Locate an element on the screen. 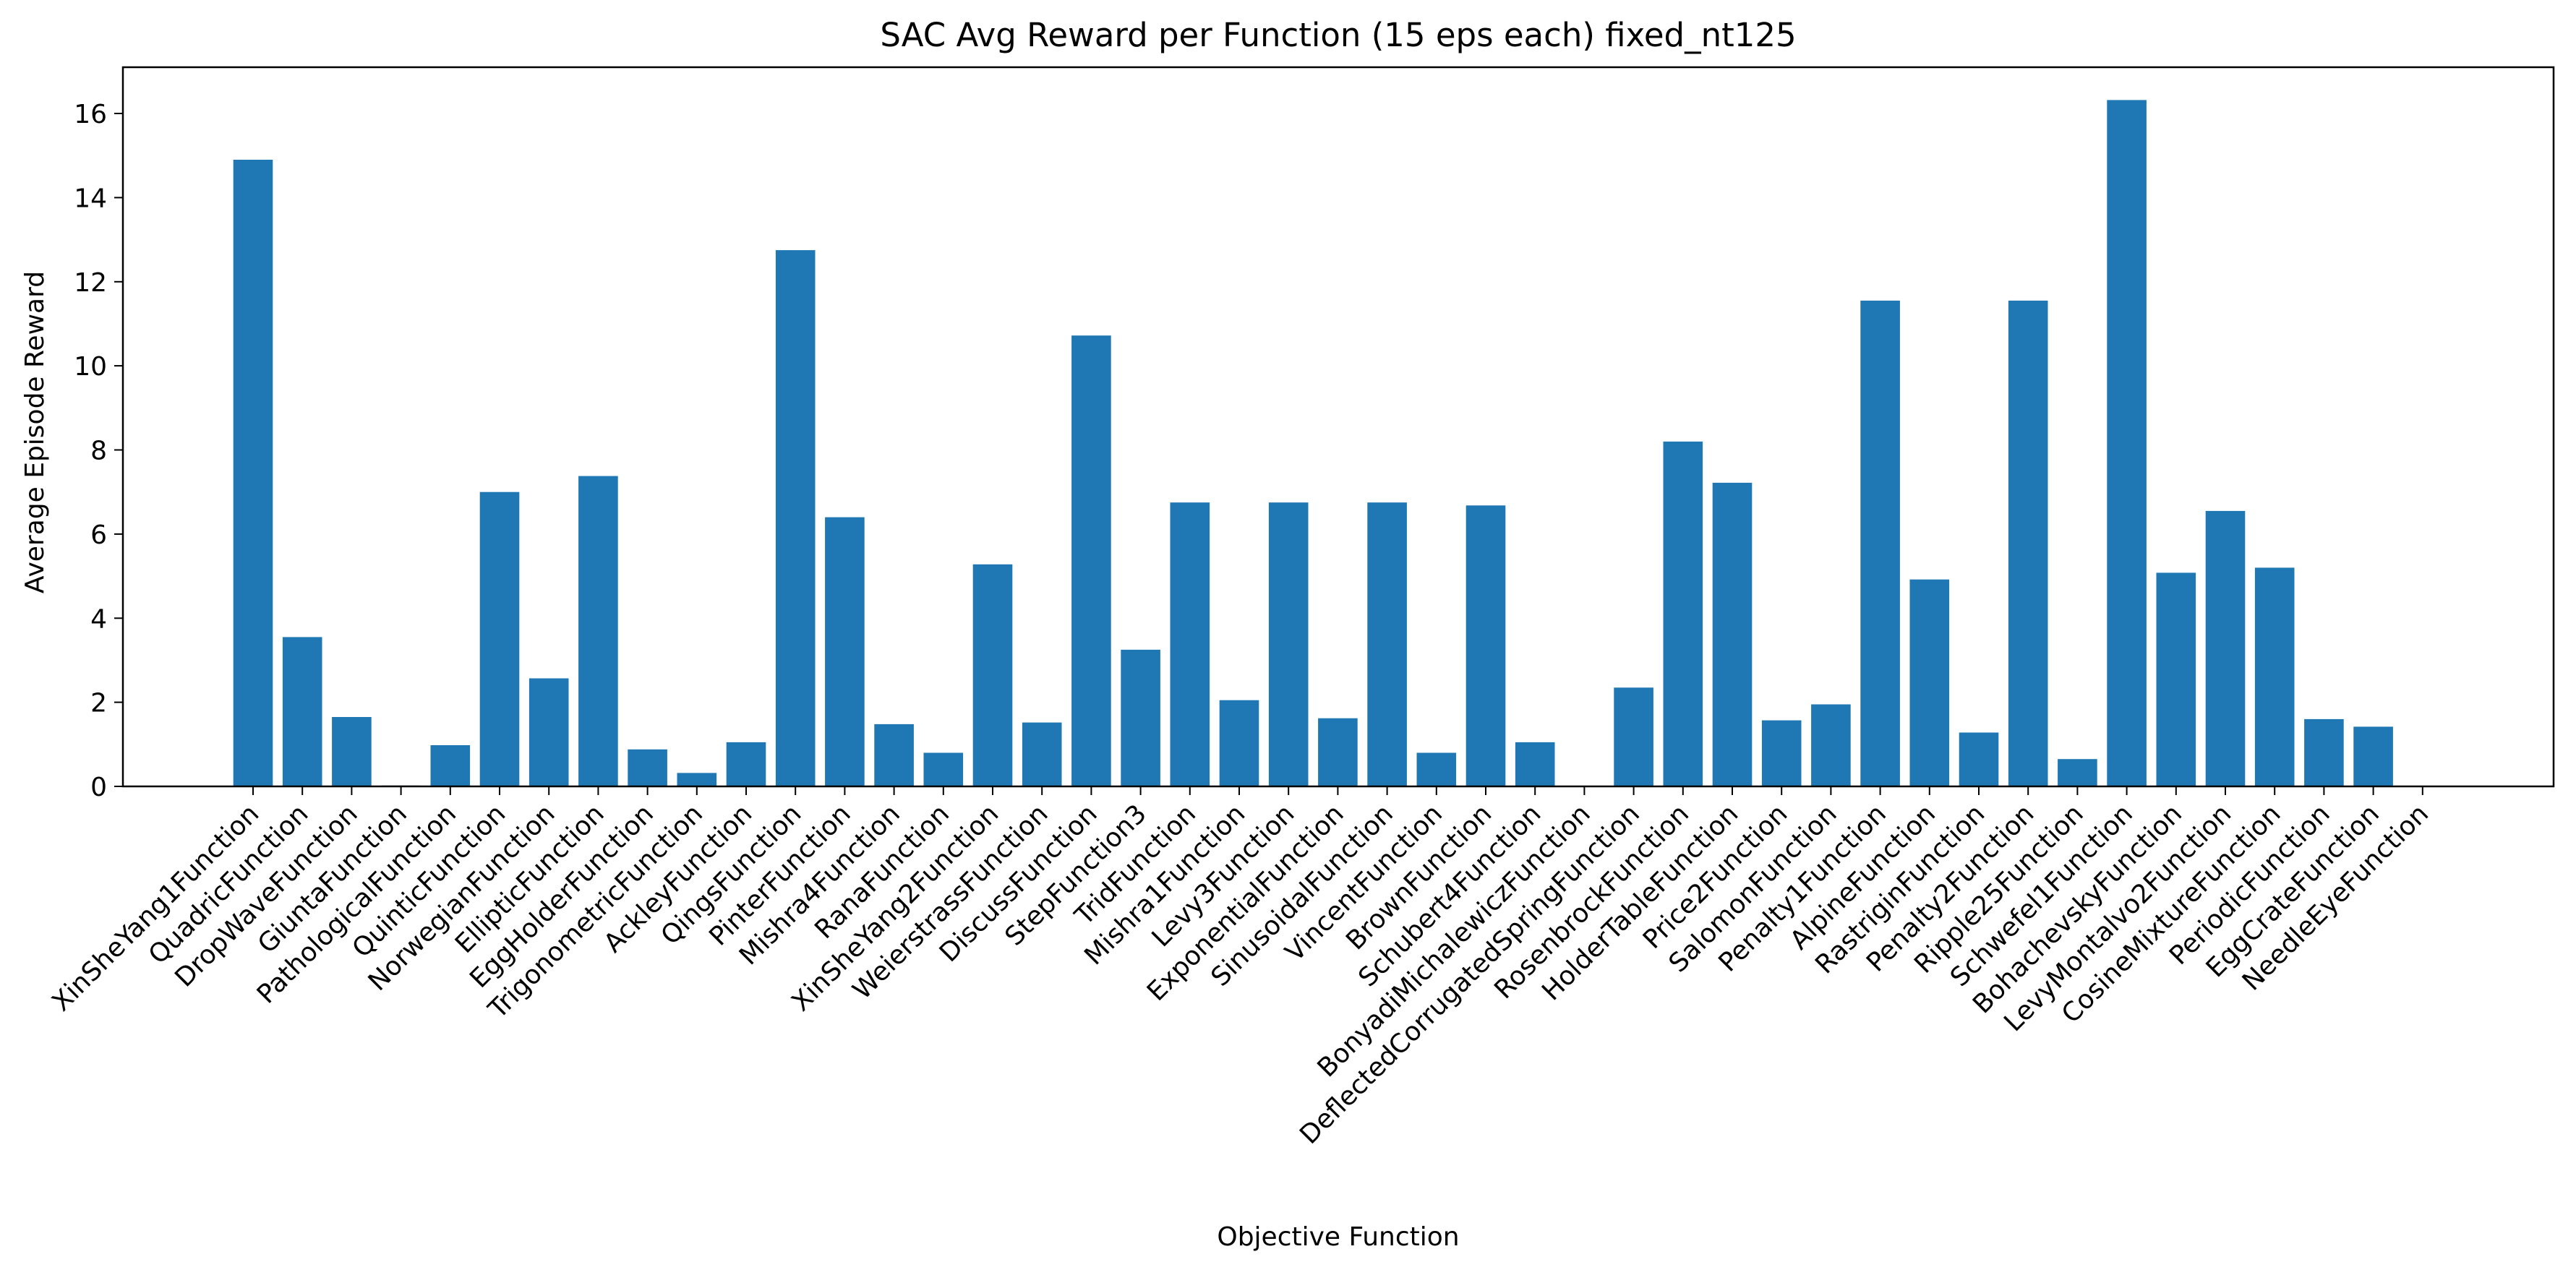  y-tick-label: 10 is located at coordinates (91, 367).